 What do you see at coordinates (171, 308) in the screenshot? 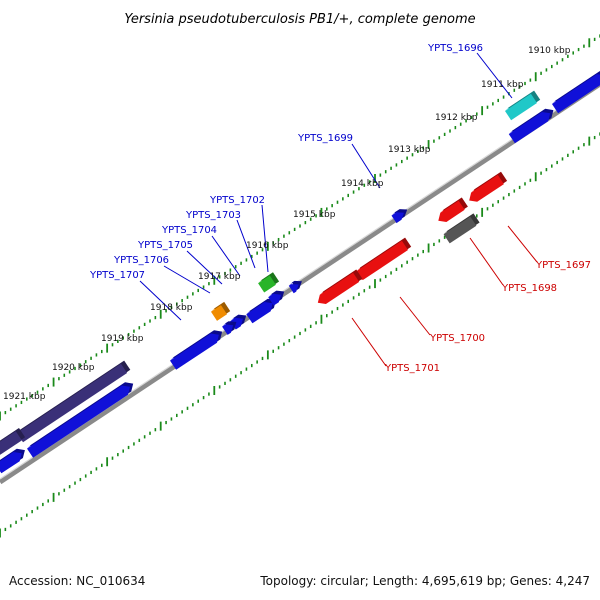
I see `ruler-label-1918: 1918 kbp` at bounding box center [171, 308].